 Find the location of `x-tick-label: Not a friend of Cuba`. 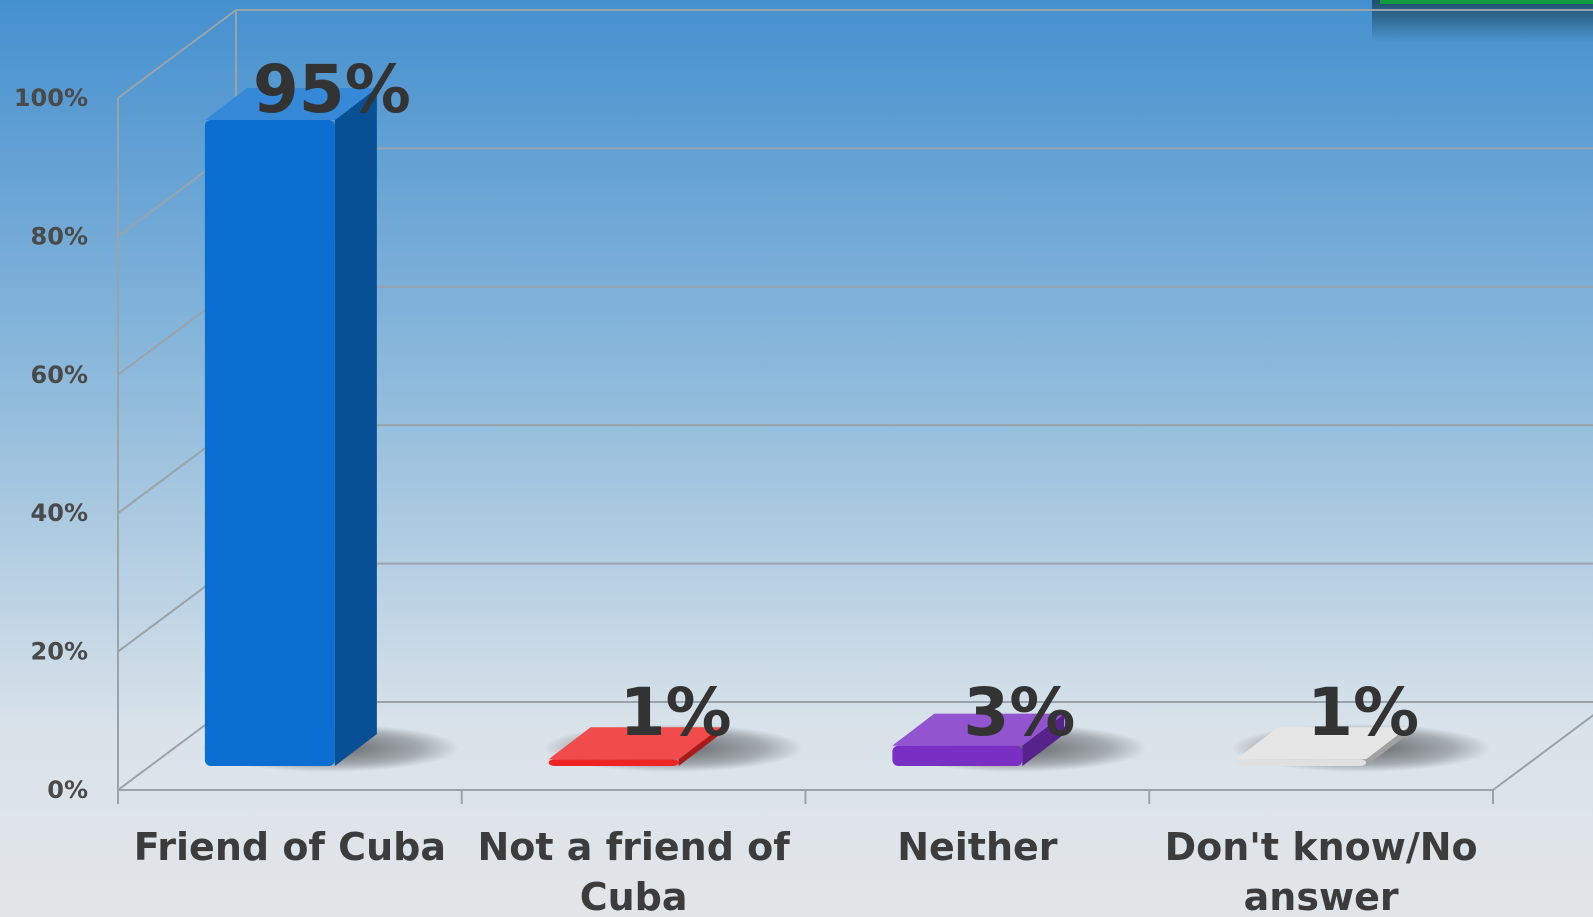

x-tick-label: Not a friend of Cuba is located at coordinates (633, 871).